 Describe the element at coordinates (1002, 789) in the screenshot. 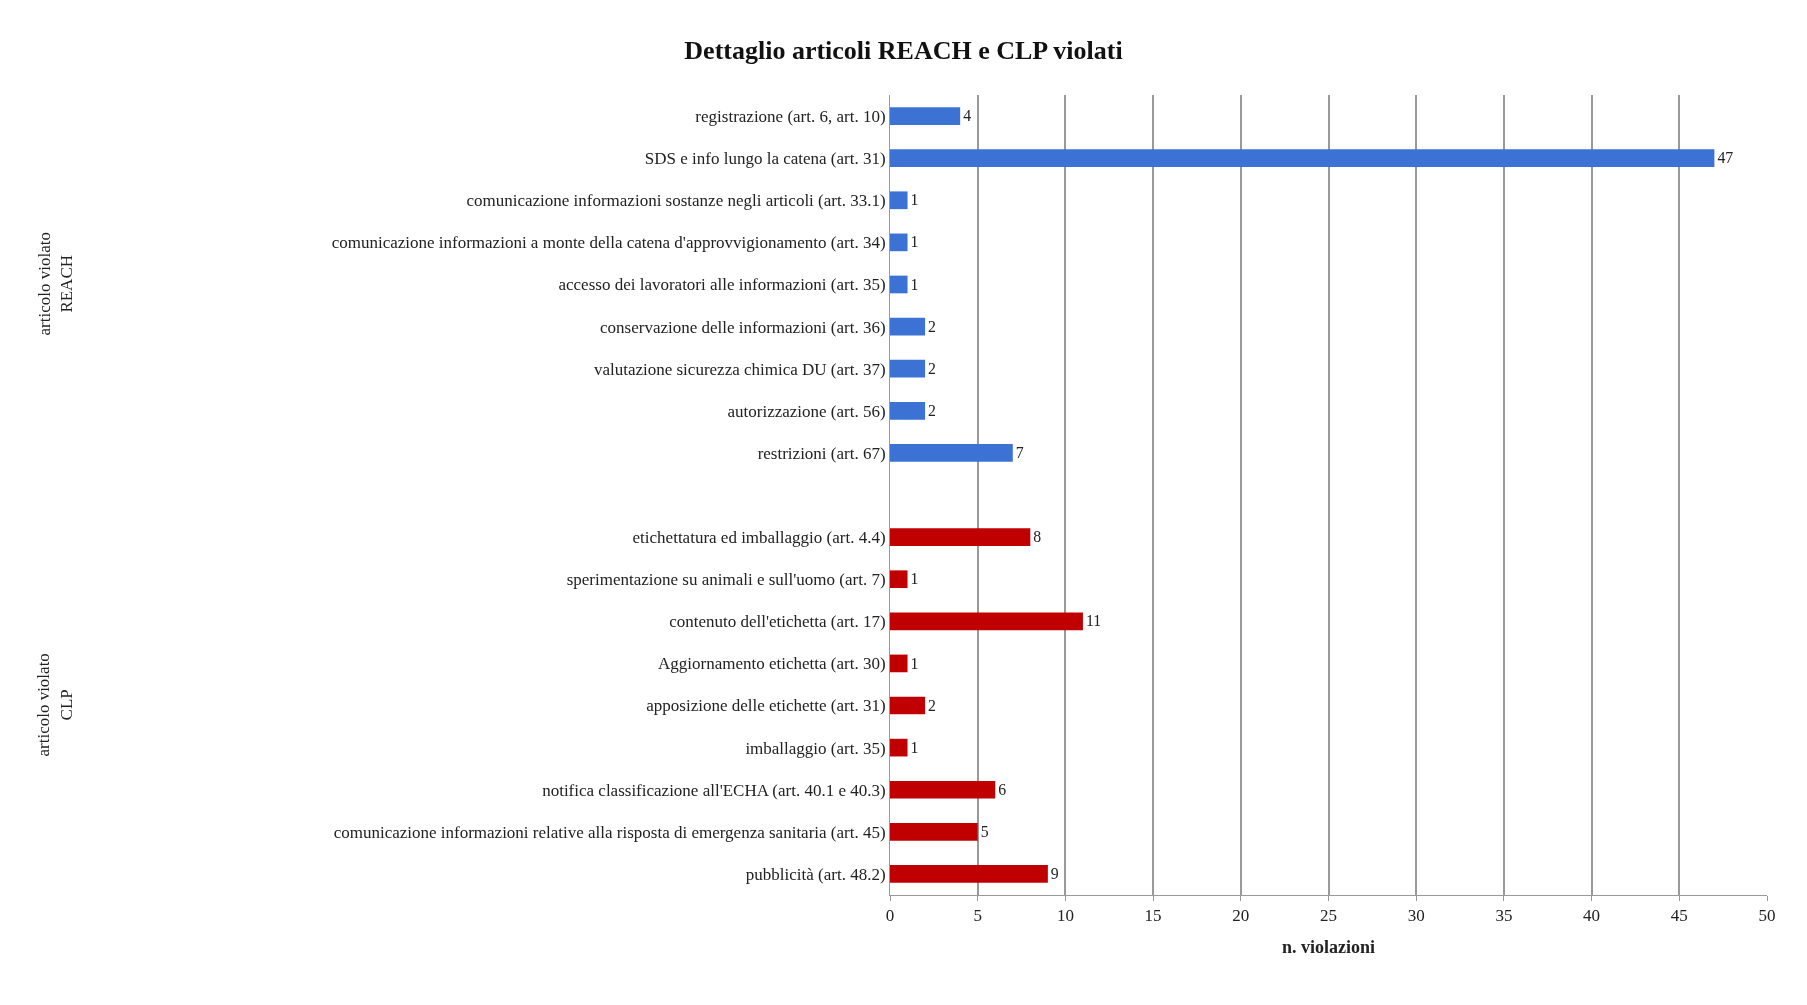

I see `data-label: 6` at that location.